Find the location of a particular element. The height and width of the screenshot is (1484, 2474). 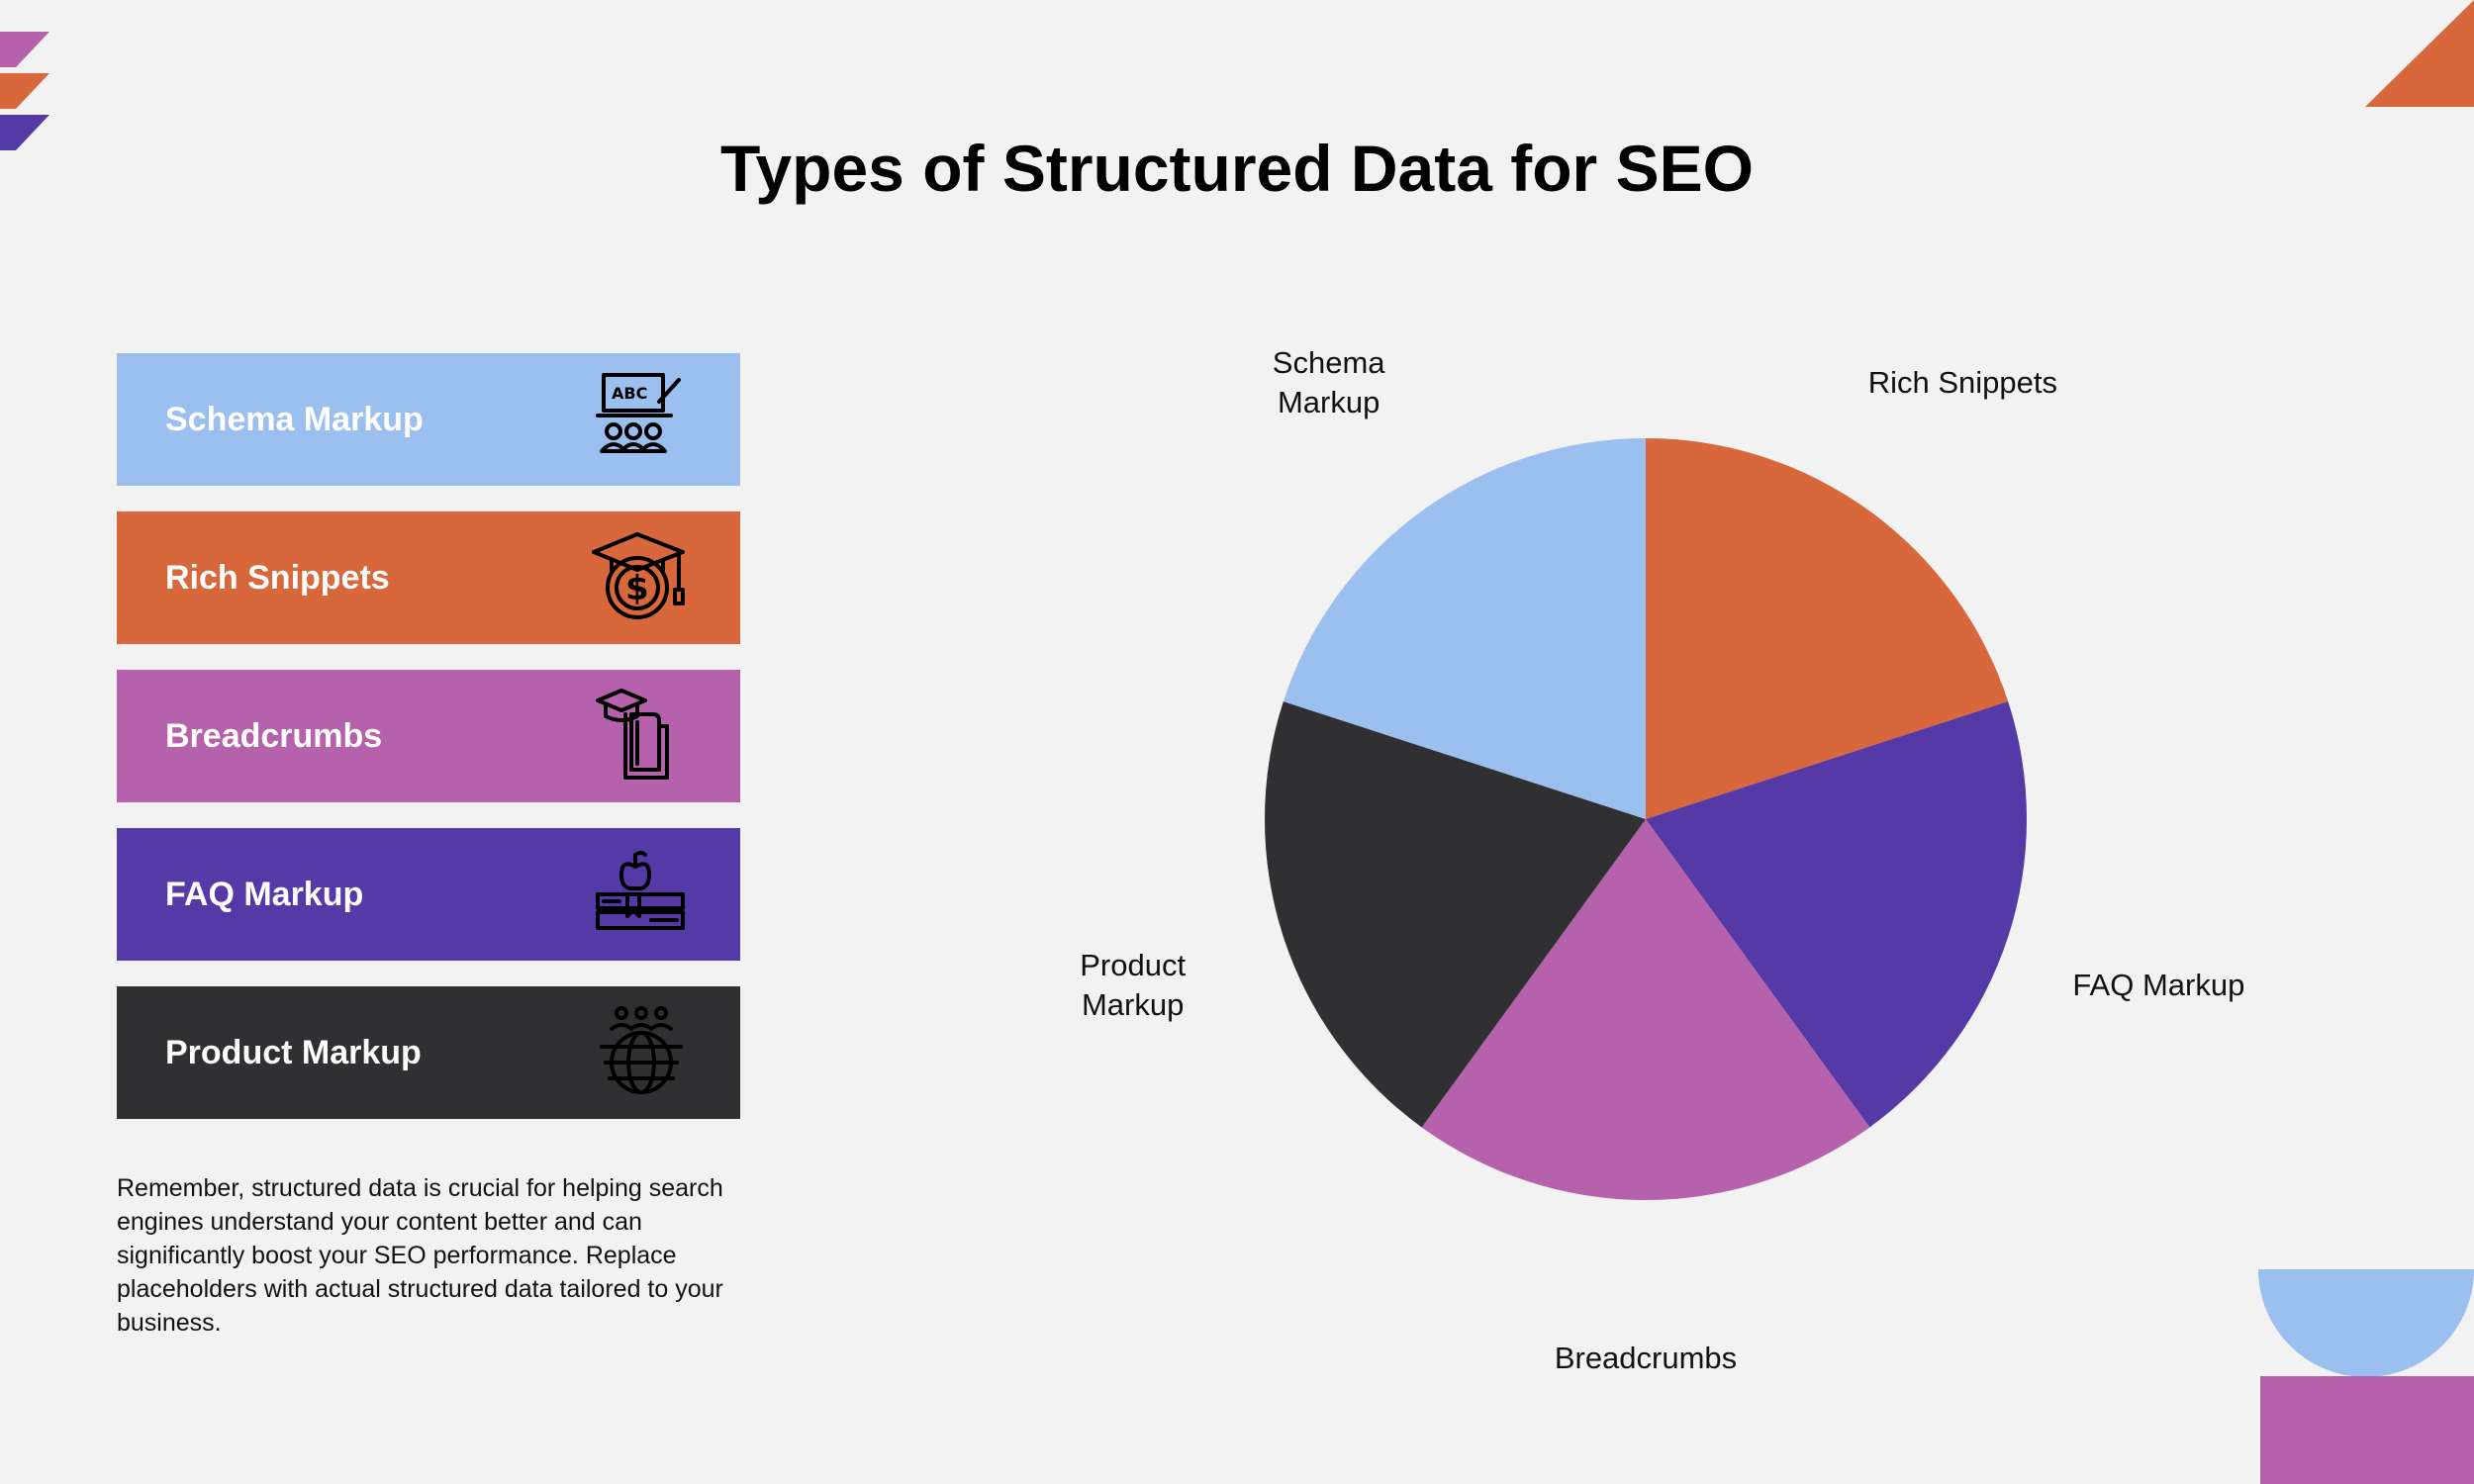

global-people-icon is located at coordinates (642, 1050).